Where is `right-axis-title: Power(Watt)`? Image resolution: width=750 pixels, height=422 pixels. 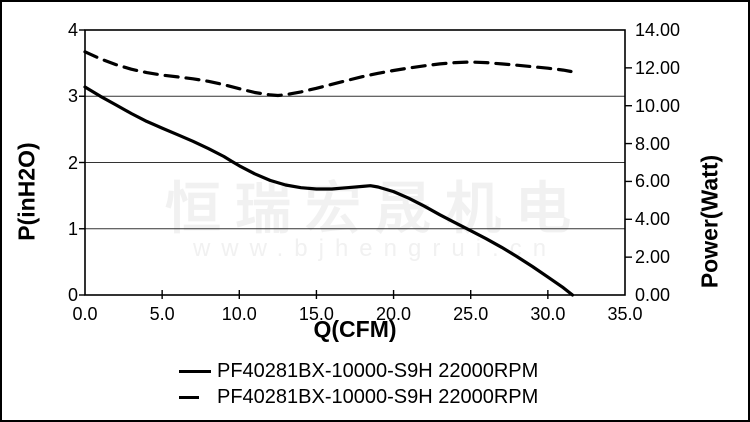
right-axis-title: Power(Watt) is located at coordinates (709, 221).